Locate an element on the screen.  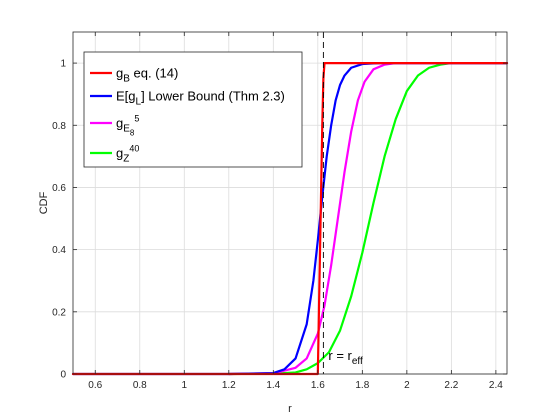
legend-label-rest: ] Lower Bound (Thm 2.3) is located at coordinates (213, 96).